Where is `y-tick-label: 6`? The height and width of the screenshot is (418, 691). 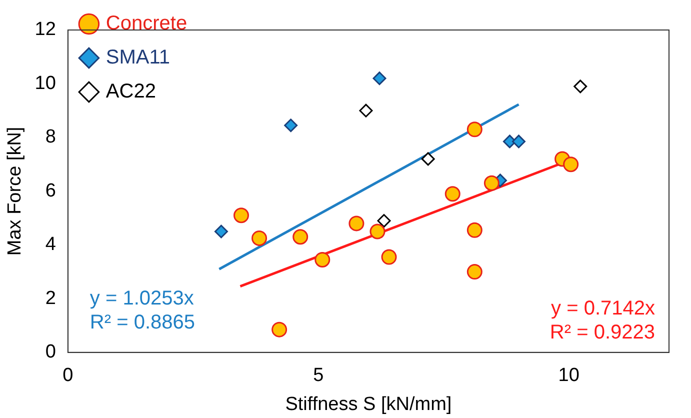 y-tick-label: 6 is located at coordinates (50, 191).